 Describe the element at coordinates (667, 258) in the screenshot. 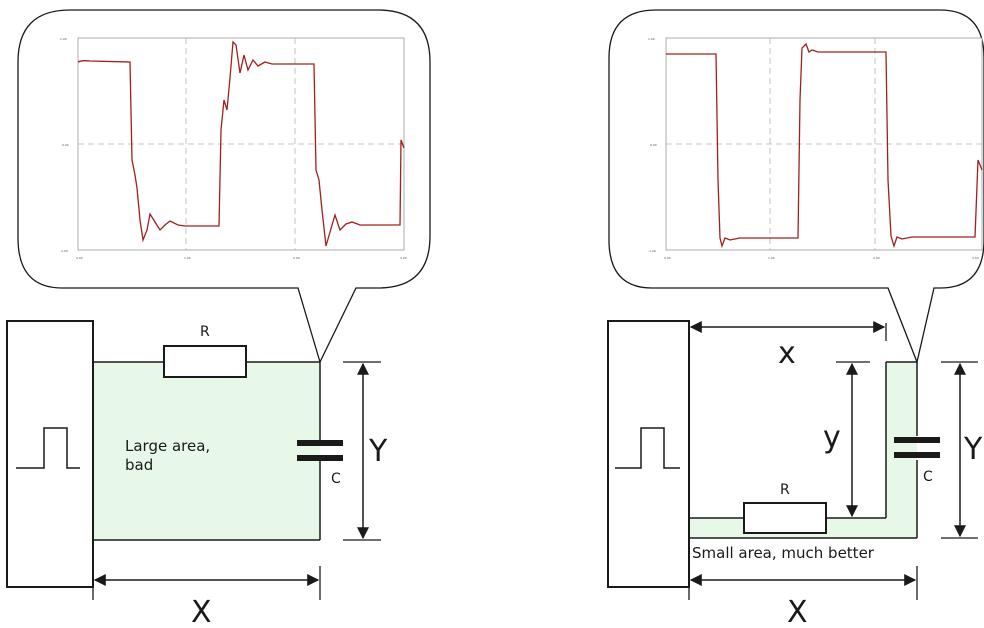

I see `right-xtick-0: 0.00` at that location.